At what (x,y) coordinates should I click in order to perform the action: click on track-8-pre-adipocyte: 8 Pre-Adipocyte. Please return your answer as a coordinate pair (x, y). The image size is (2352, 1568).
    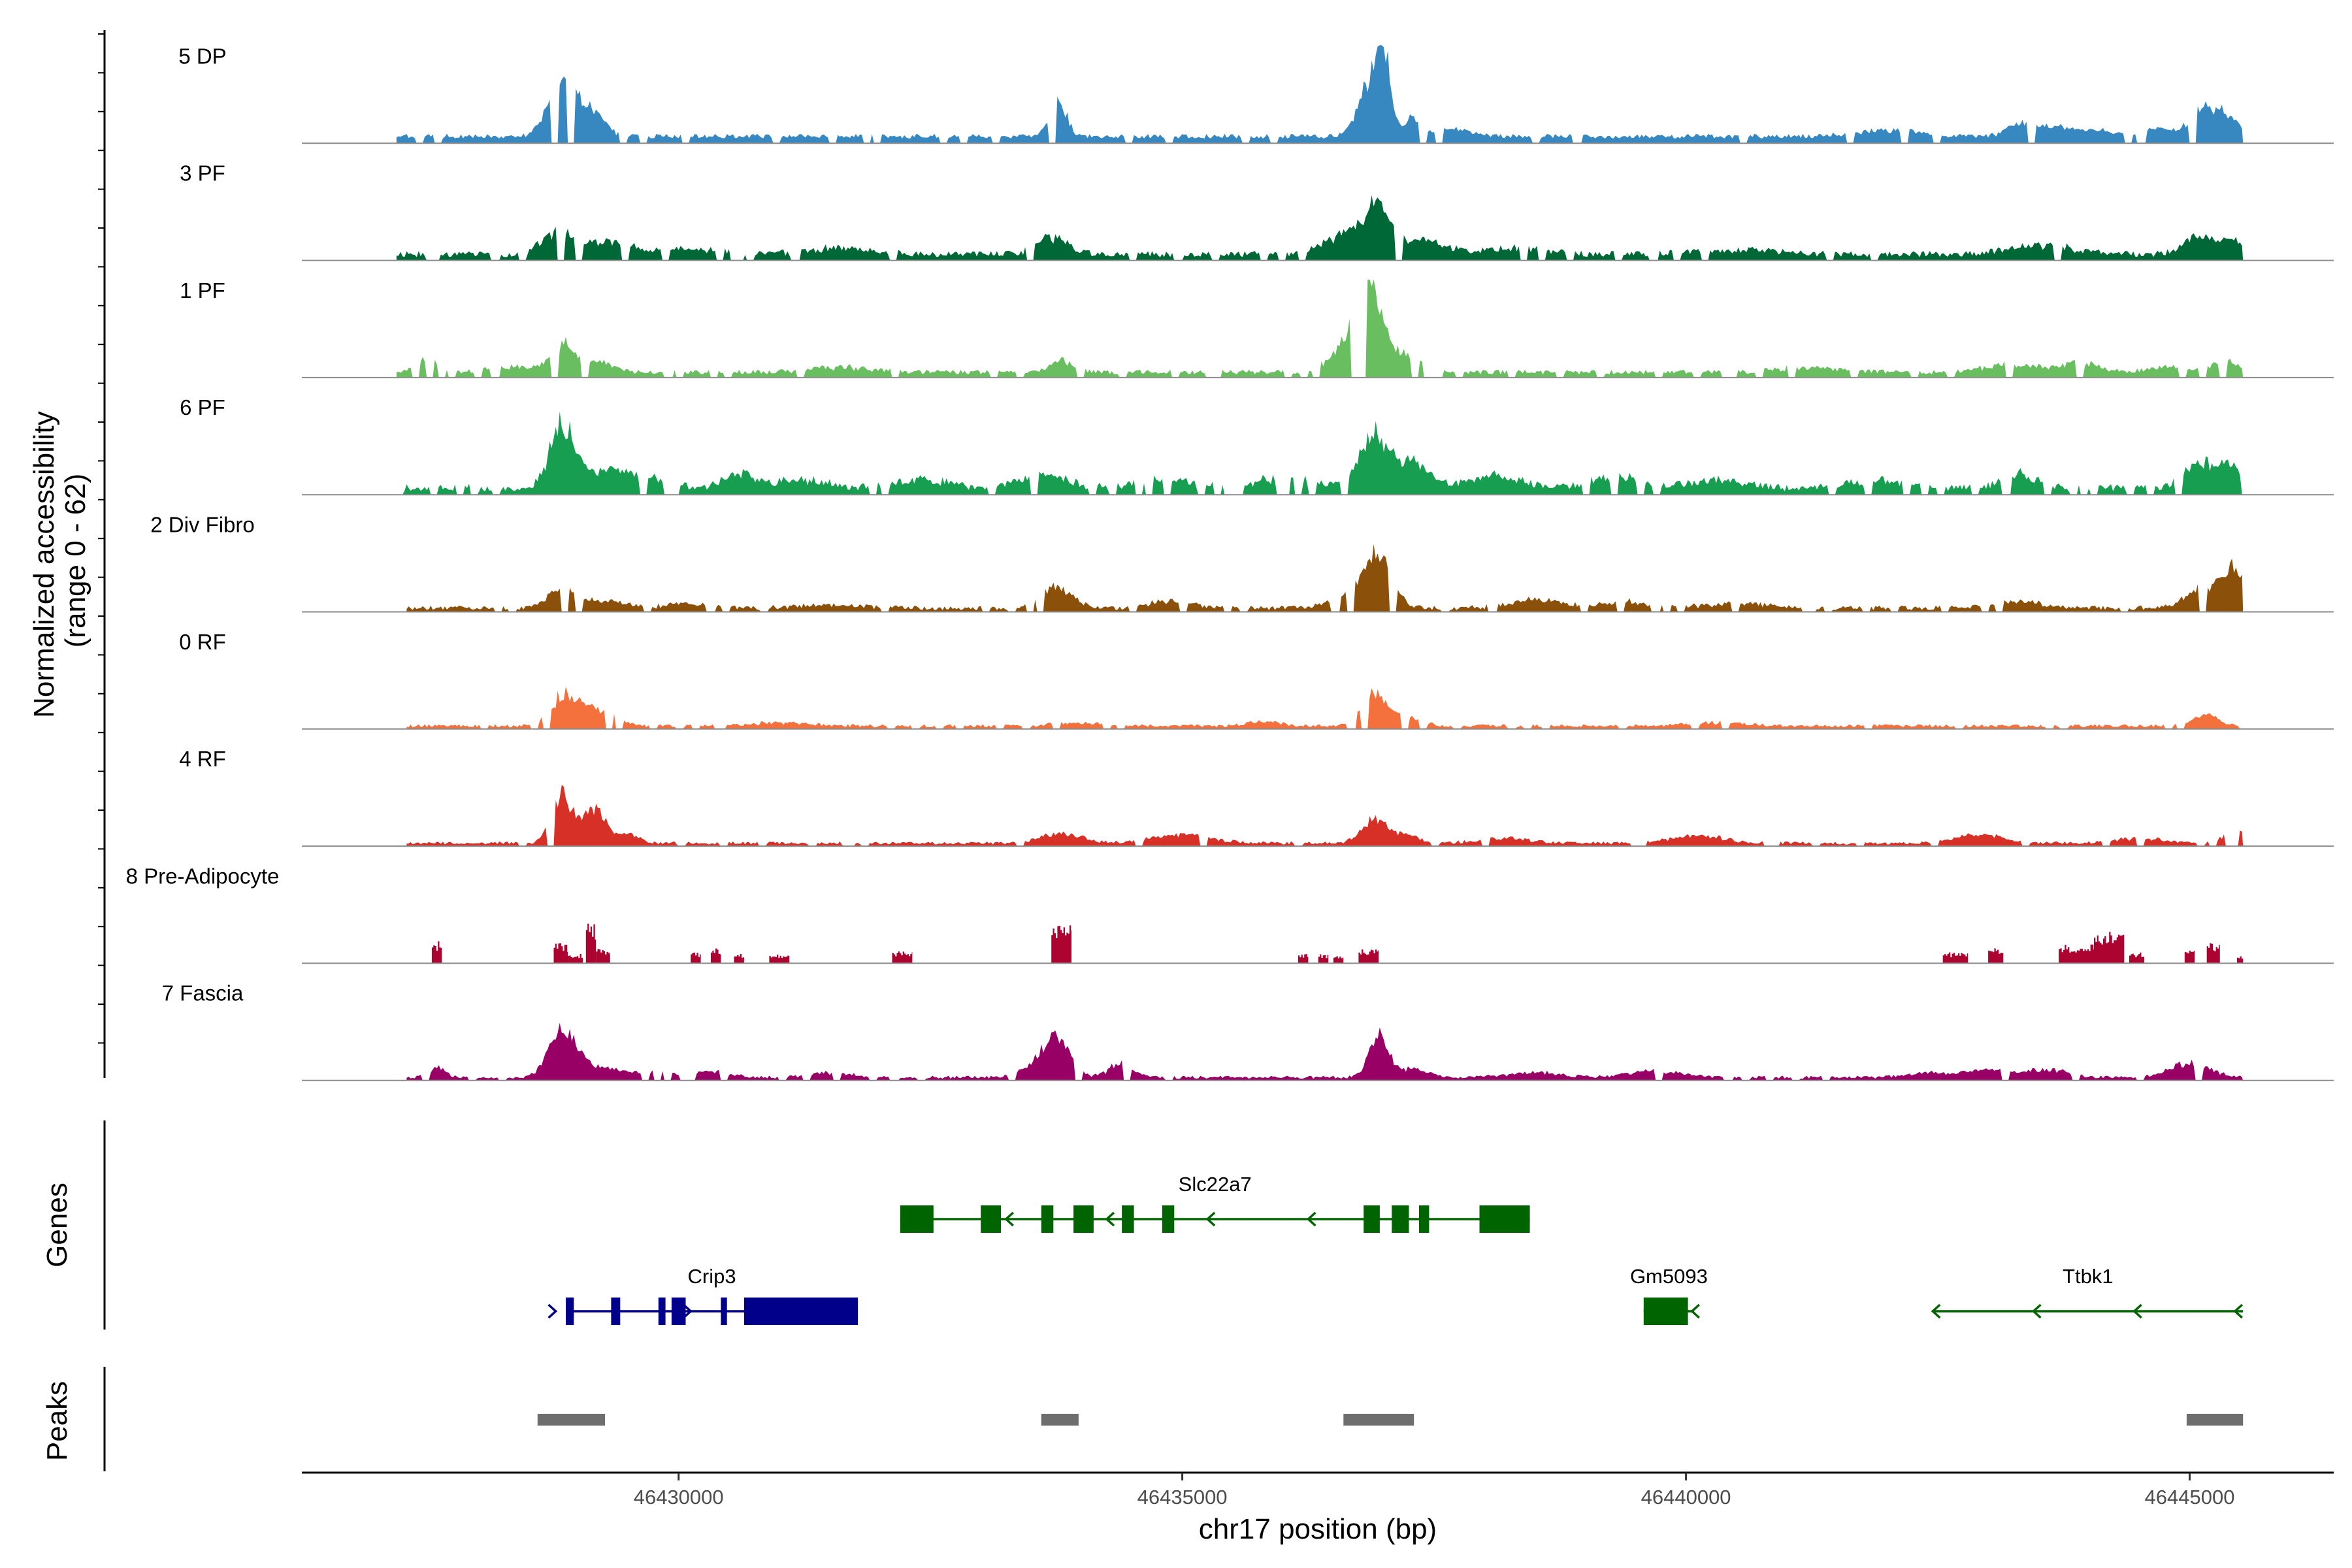
    Looking at the image, I should click on (1230, 914).